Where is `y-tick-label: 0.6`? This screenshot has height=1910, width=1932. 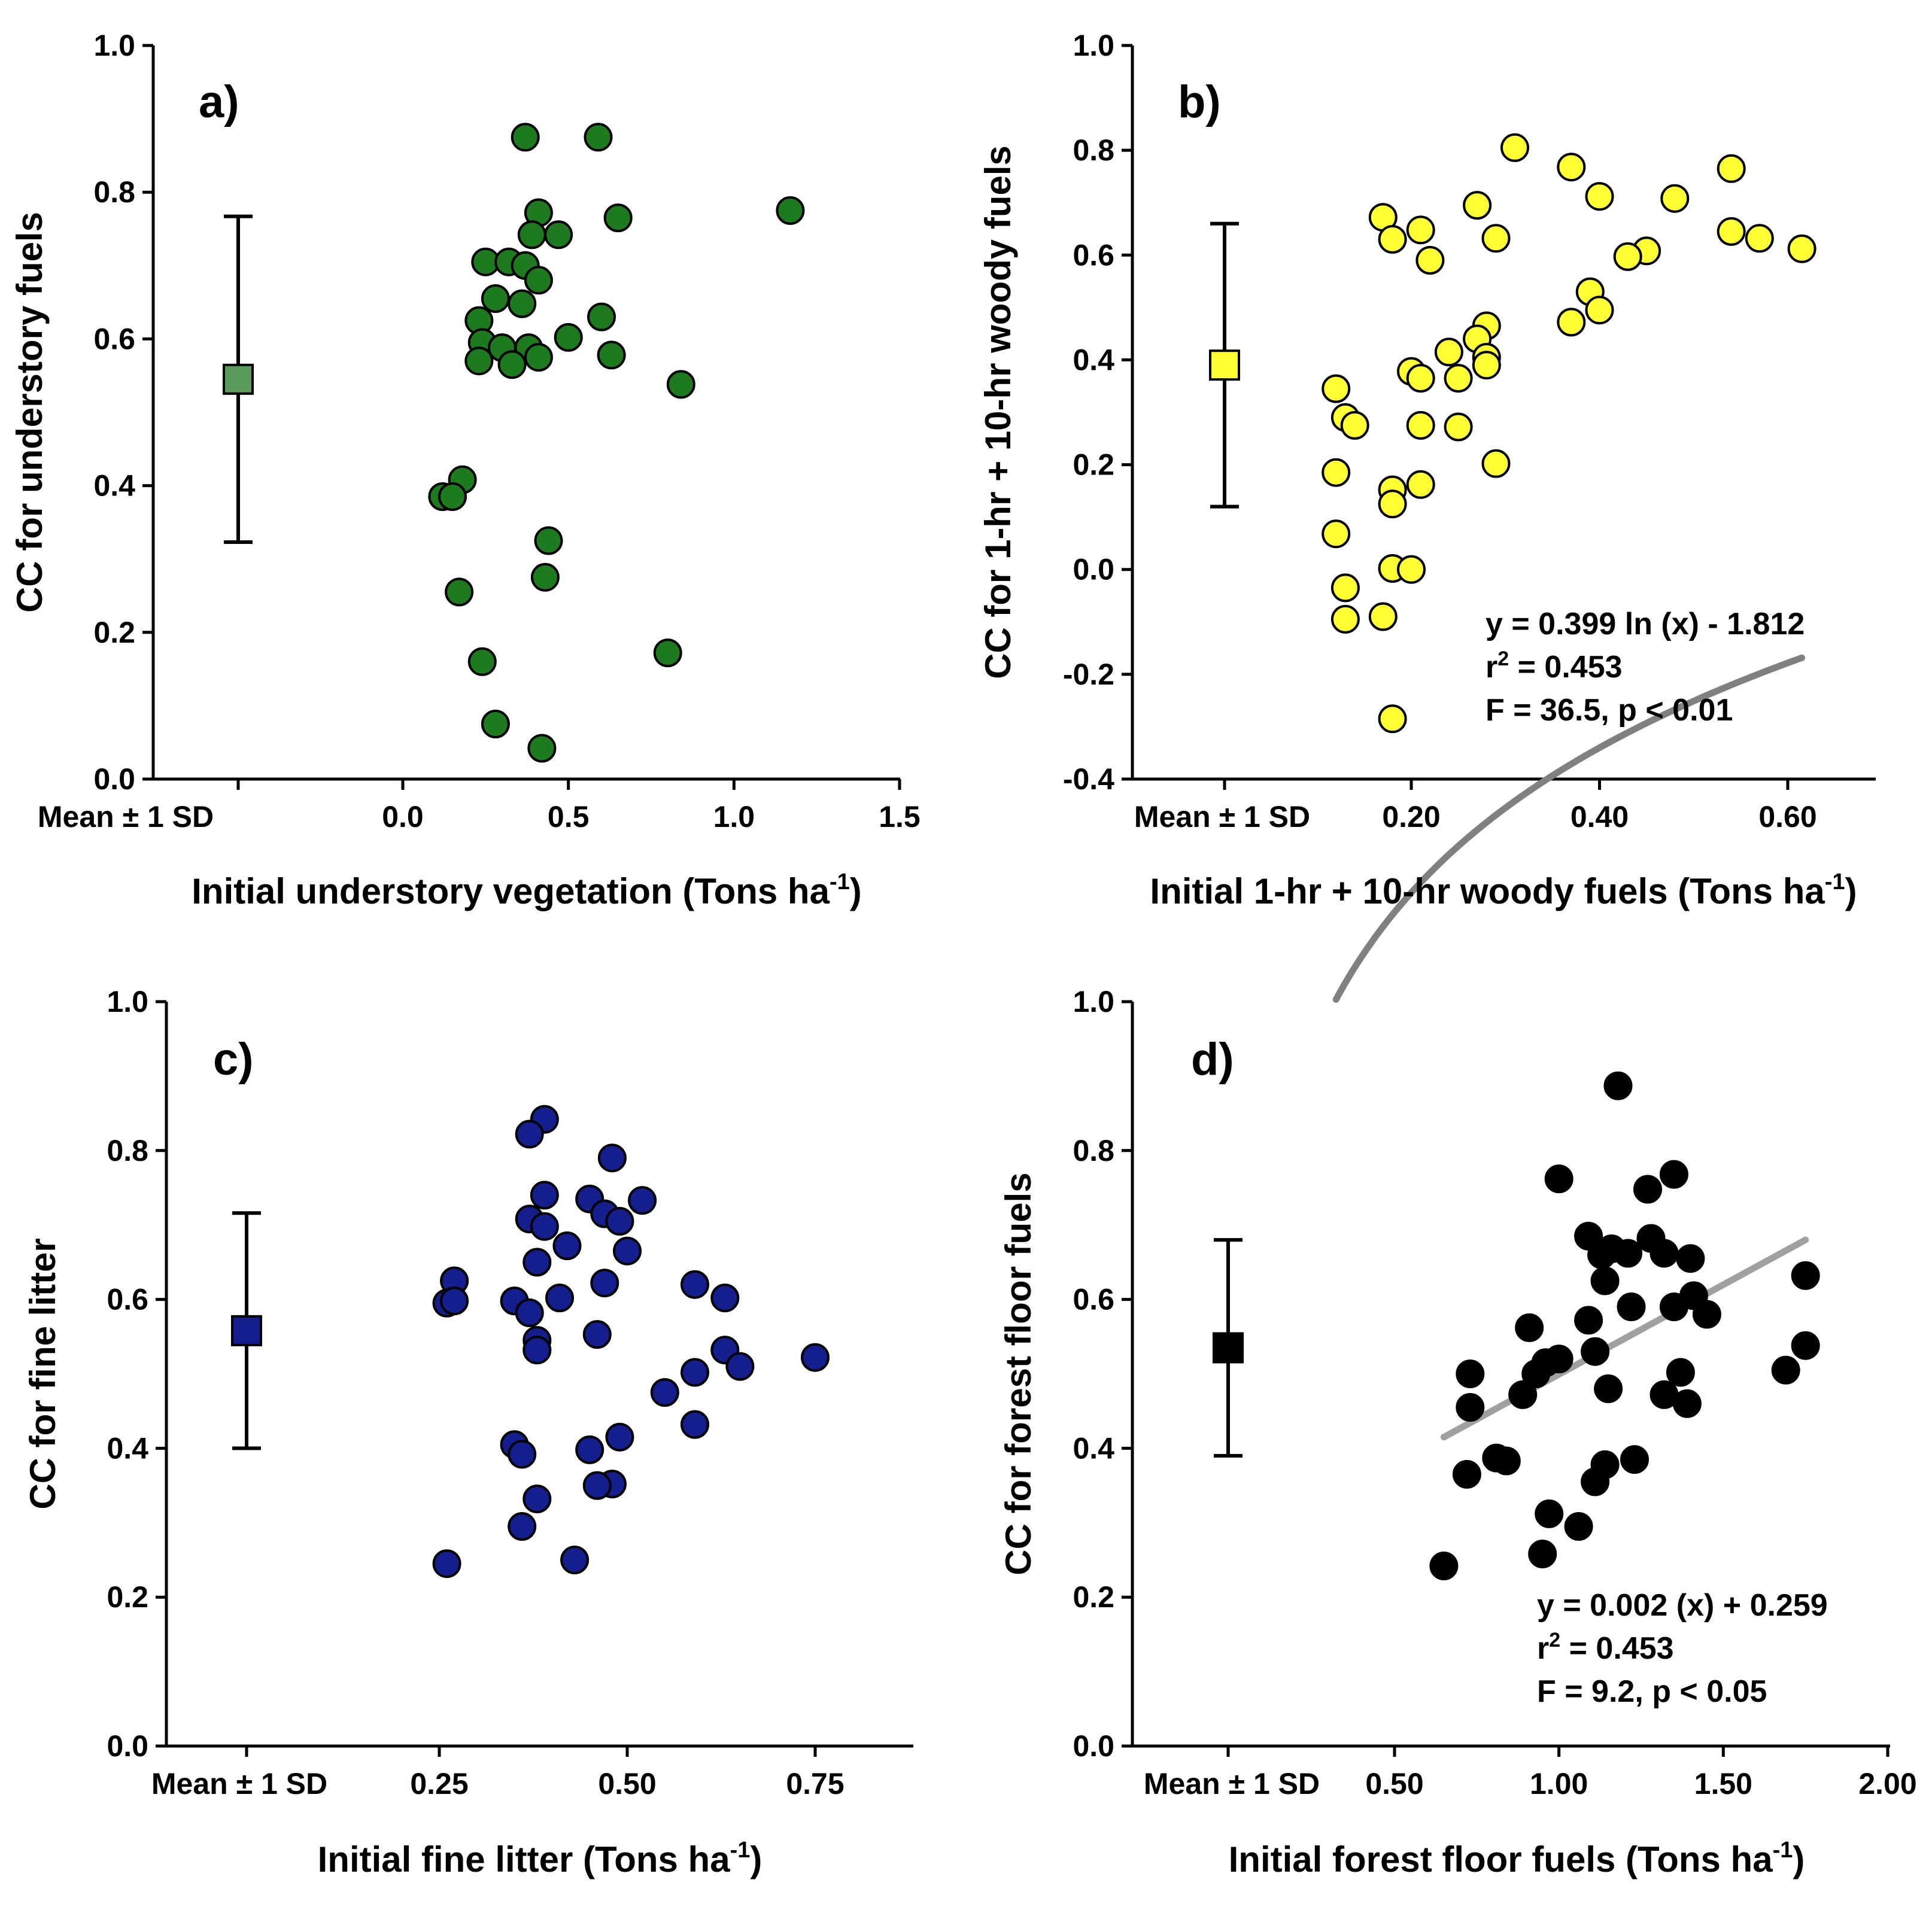 y-tick-label: 0.6 is located at coordinates (1093, 255).